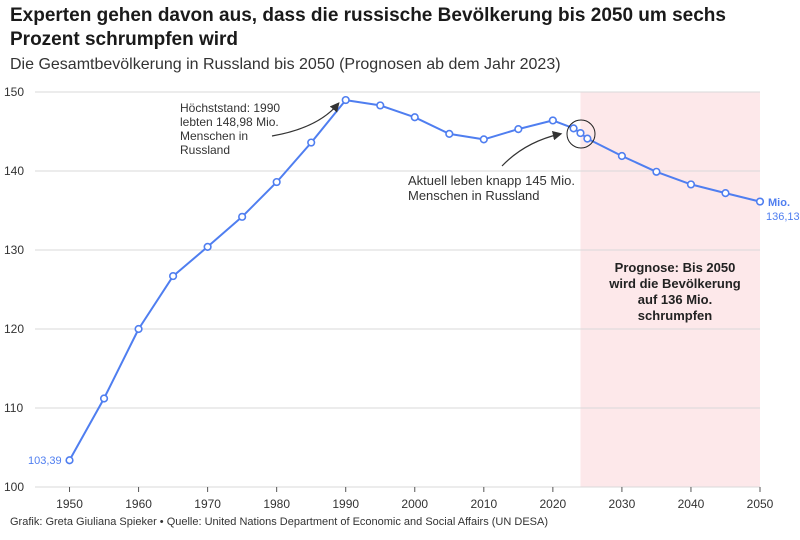 This screenshot has width=800, height=540. What do you see at coordinates (207, 246) in the screenshot?
I see `data-point-1970` at bounding box center [207, 246].